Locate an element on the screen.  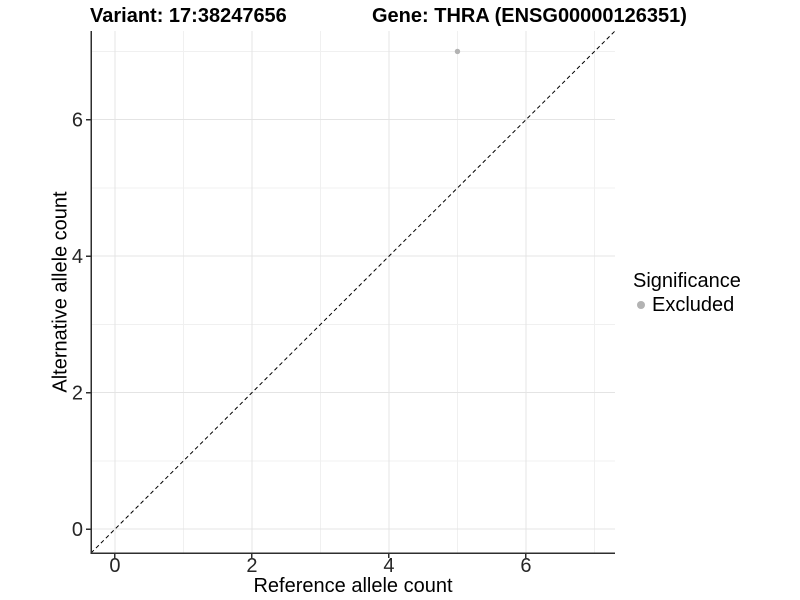
x-tick-label: 0 is located at coordinates (114, 566).